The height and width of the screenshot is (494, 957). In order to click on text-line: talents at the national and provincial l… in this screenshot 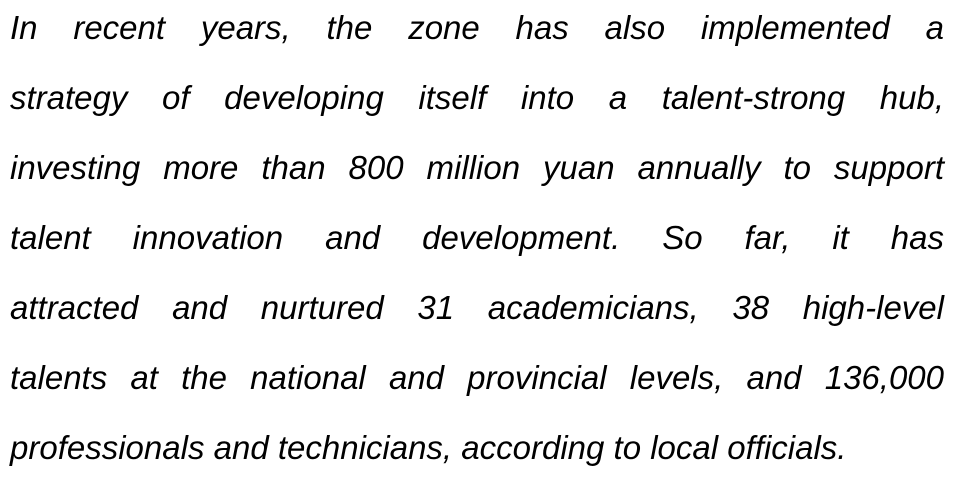, I will do `click(477, 377)`.